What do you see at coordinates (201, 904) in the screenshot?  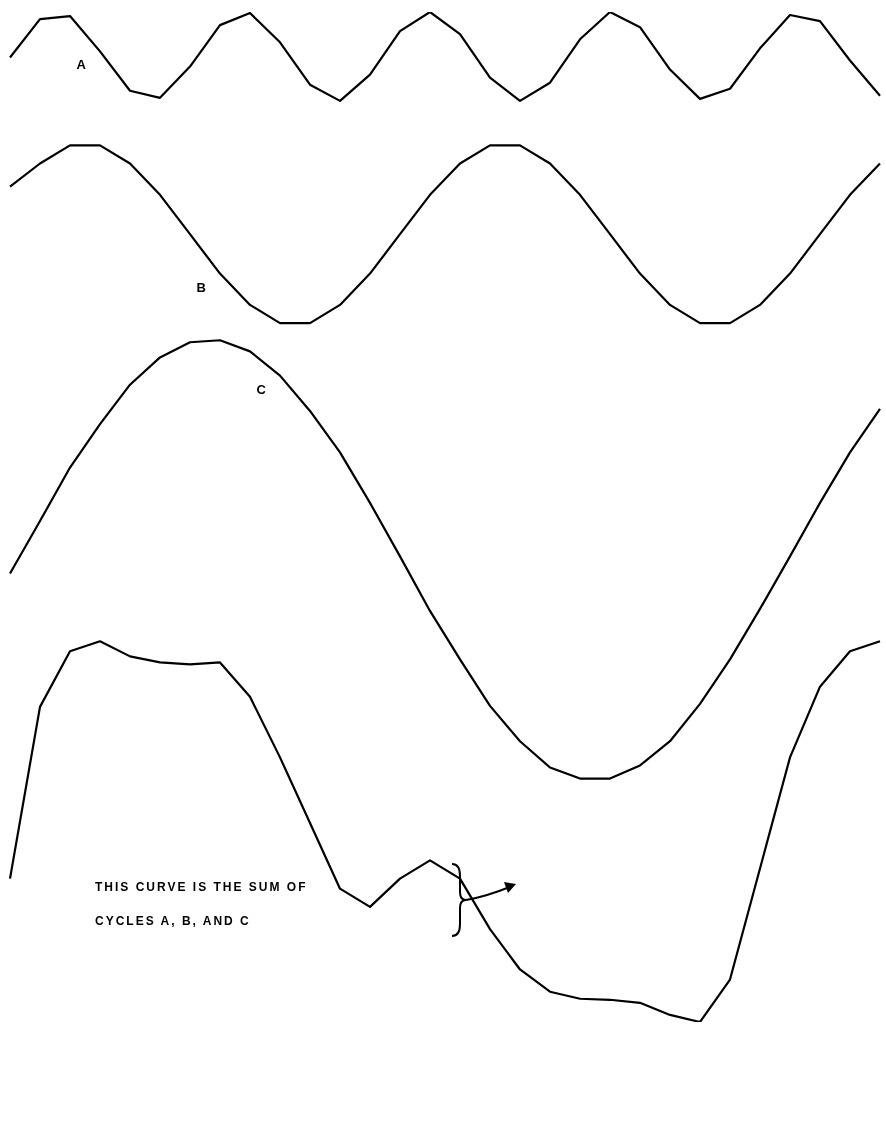 I see `text: THIS CURVE IS THE SUM OF CYCLES A, B, AND C` at bounding box center [201, 904].